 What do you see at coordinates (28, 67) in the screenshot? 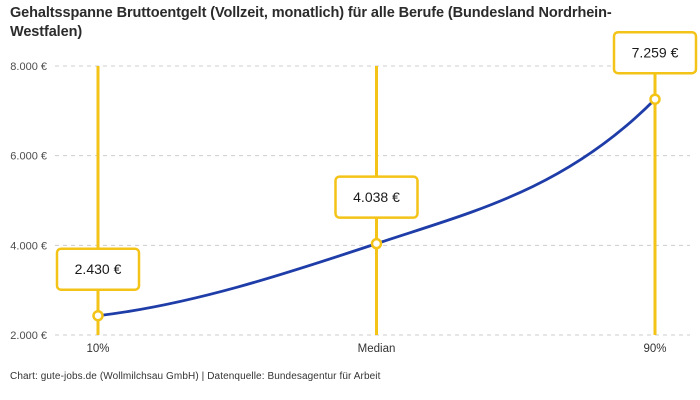
I see `y-axis-tick-label: 8.000 €` at bounding box center [28, 67].